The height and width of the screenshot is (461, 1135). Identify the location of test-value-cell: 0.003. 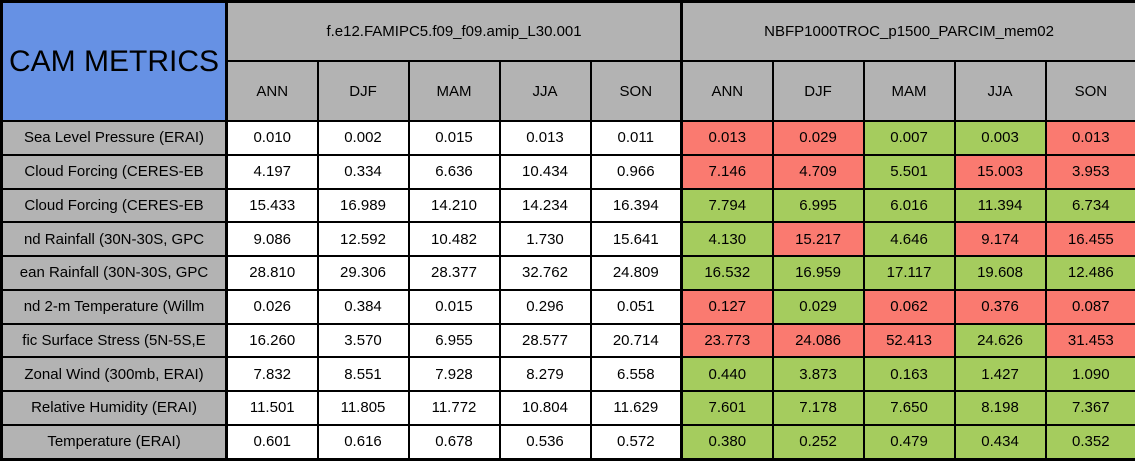
(1000, 138).